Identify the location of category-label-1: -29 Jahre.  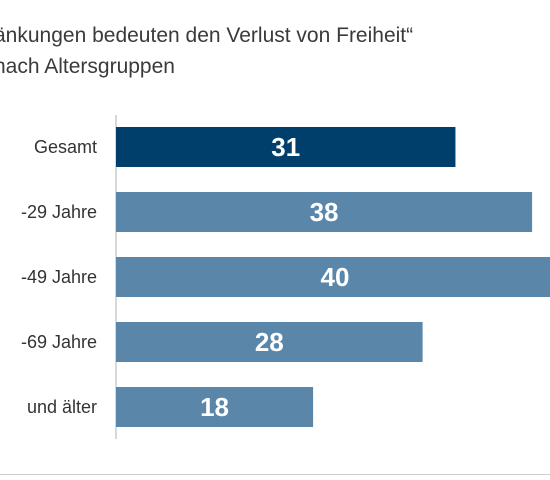
(59, 212).